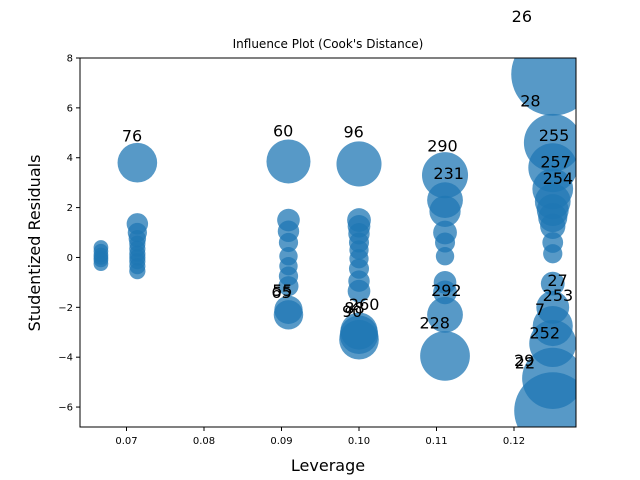  I want to click on y-tick-label-0: −6, so click(65, 408).